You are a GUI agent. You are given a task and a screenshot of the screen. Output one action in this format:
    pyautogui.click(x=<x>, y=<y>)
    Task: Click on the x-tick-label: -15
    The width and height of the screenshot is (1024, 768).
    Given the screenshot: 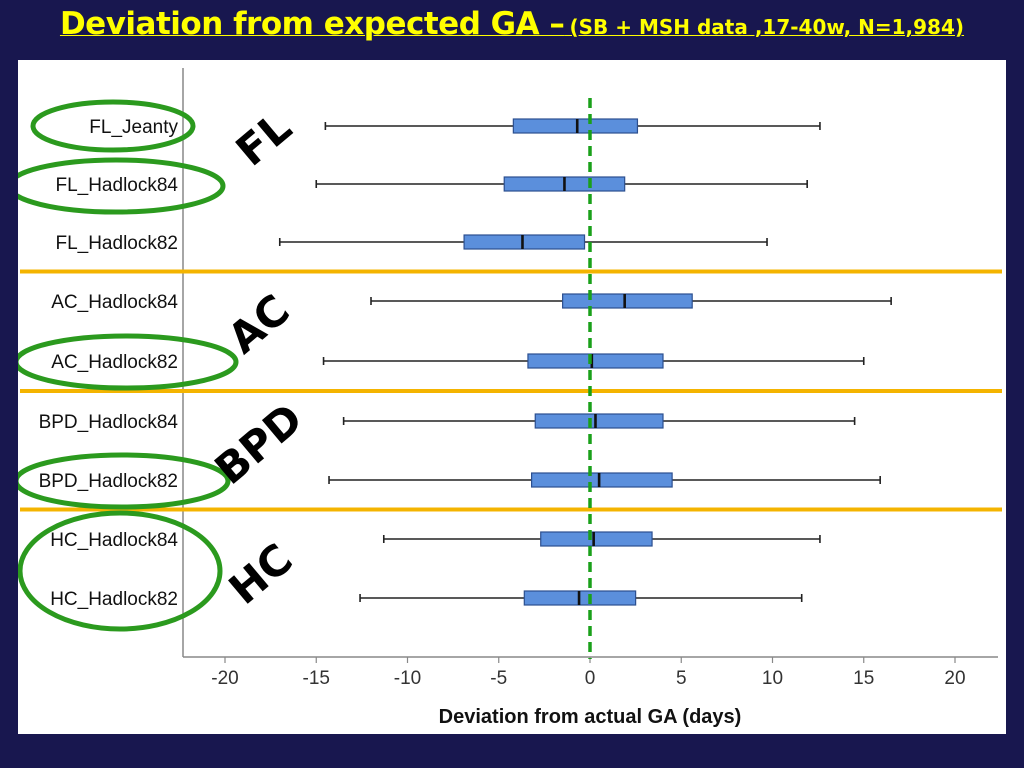 What is the action you would take?
    pyautogui.click(x=316, y=678)
    